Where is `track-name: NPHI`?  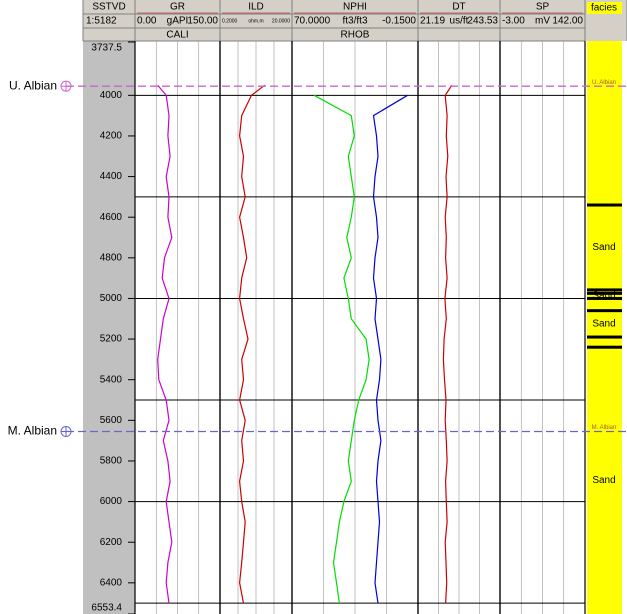
track-name: NPHI is located at coordinates (355, 7).